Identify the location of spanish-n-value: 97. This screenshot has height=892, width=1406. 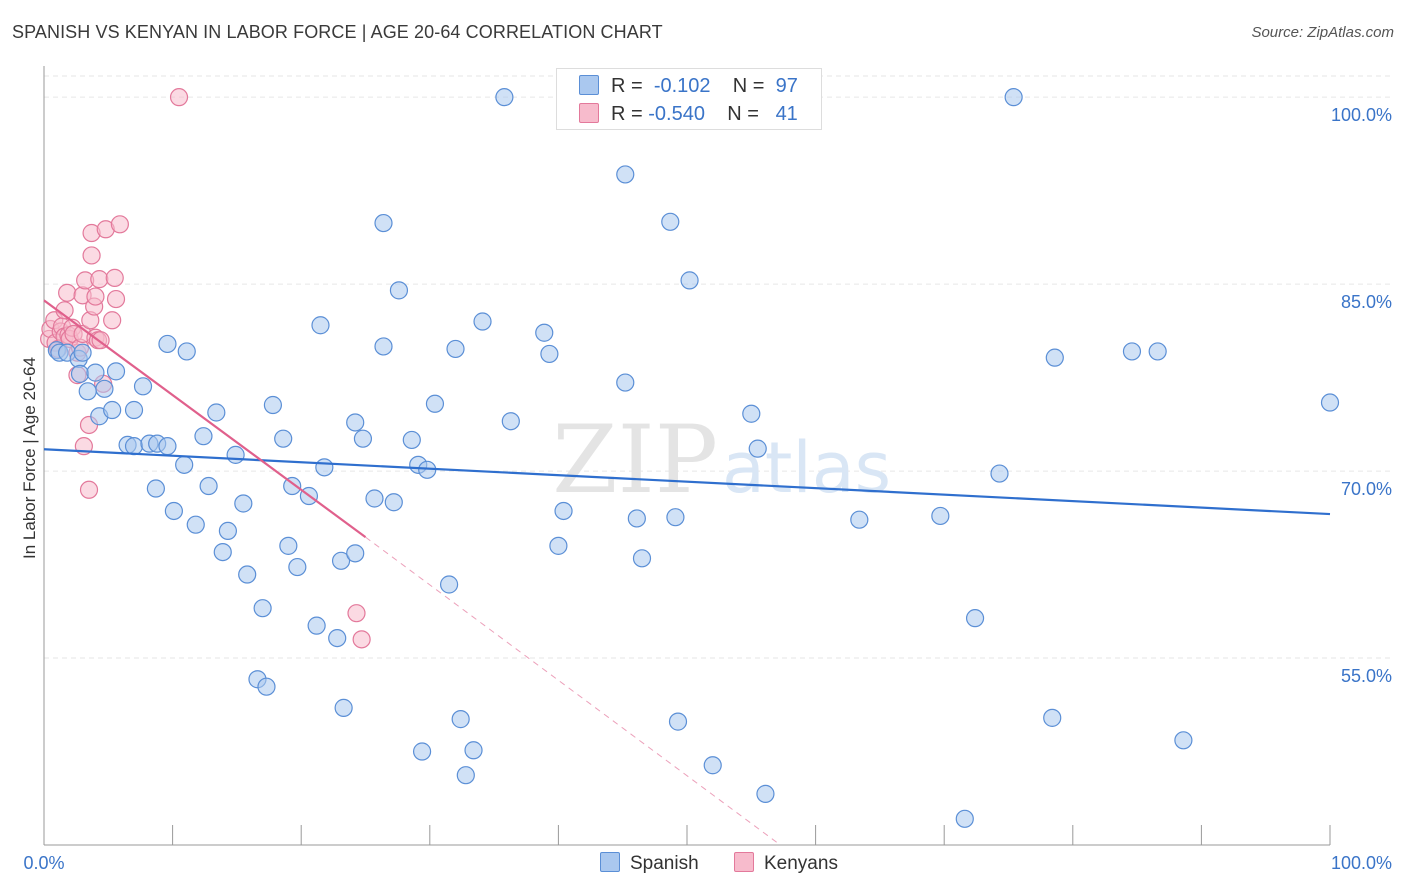
(786, 86).